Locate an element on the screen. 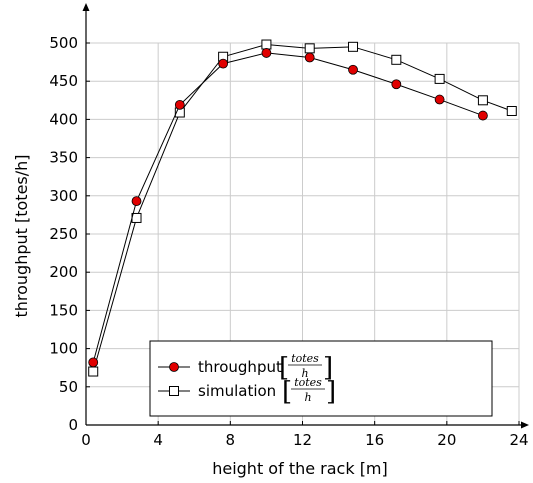 The height and width of the screenshot is (483, 533). x-tick-label: 8 is located at coordinates (231, 440).